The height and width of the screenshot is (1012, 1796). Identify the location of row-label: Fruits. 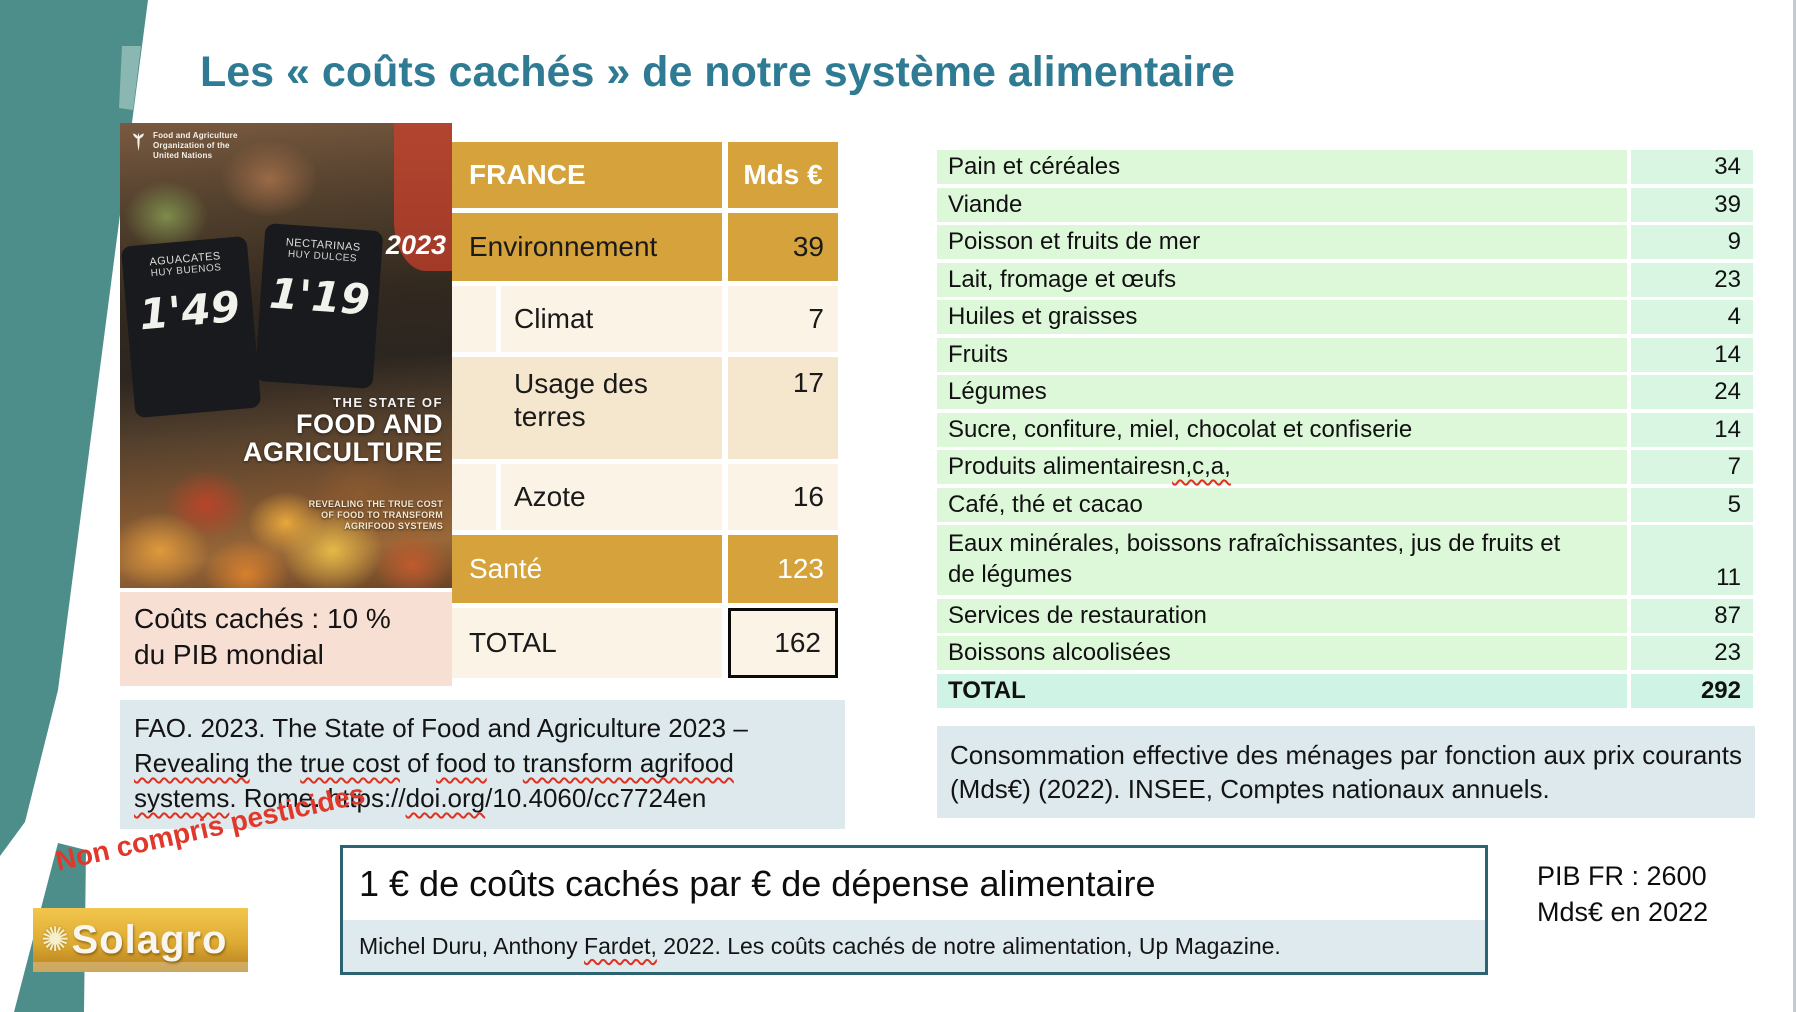
(1282, 354).